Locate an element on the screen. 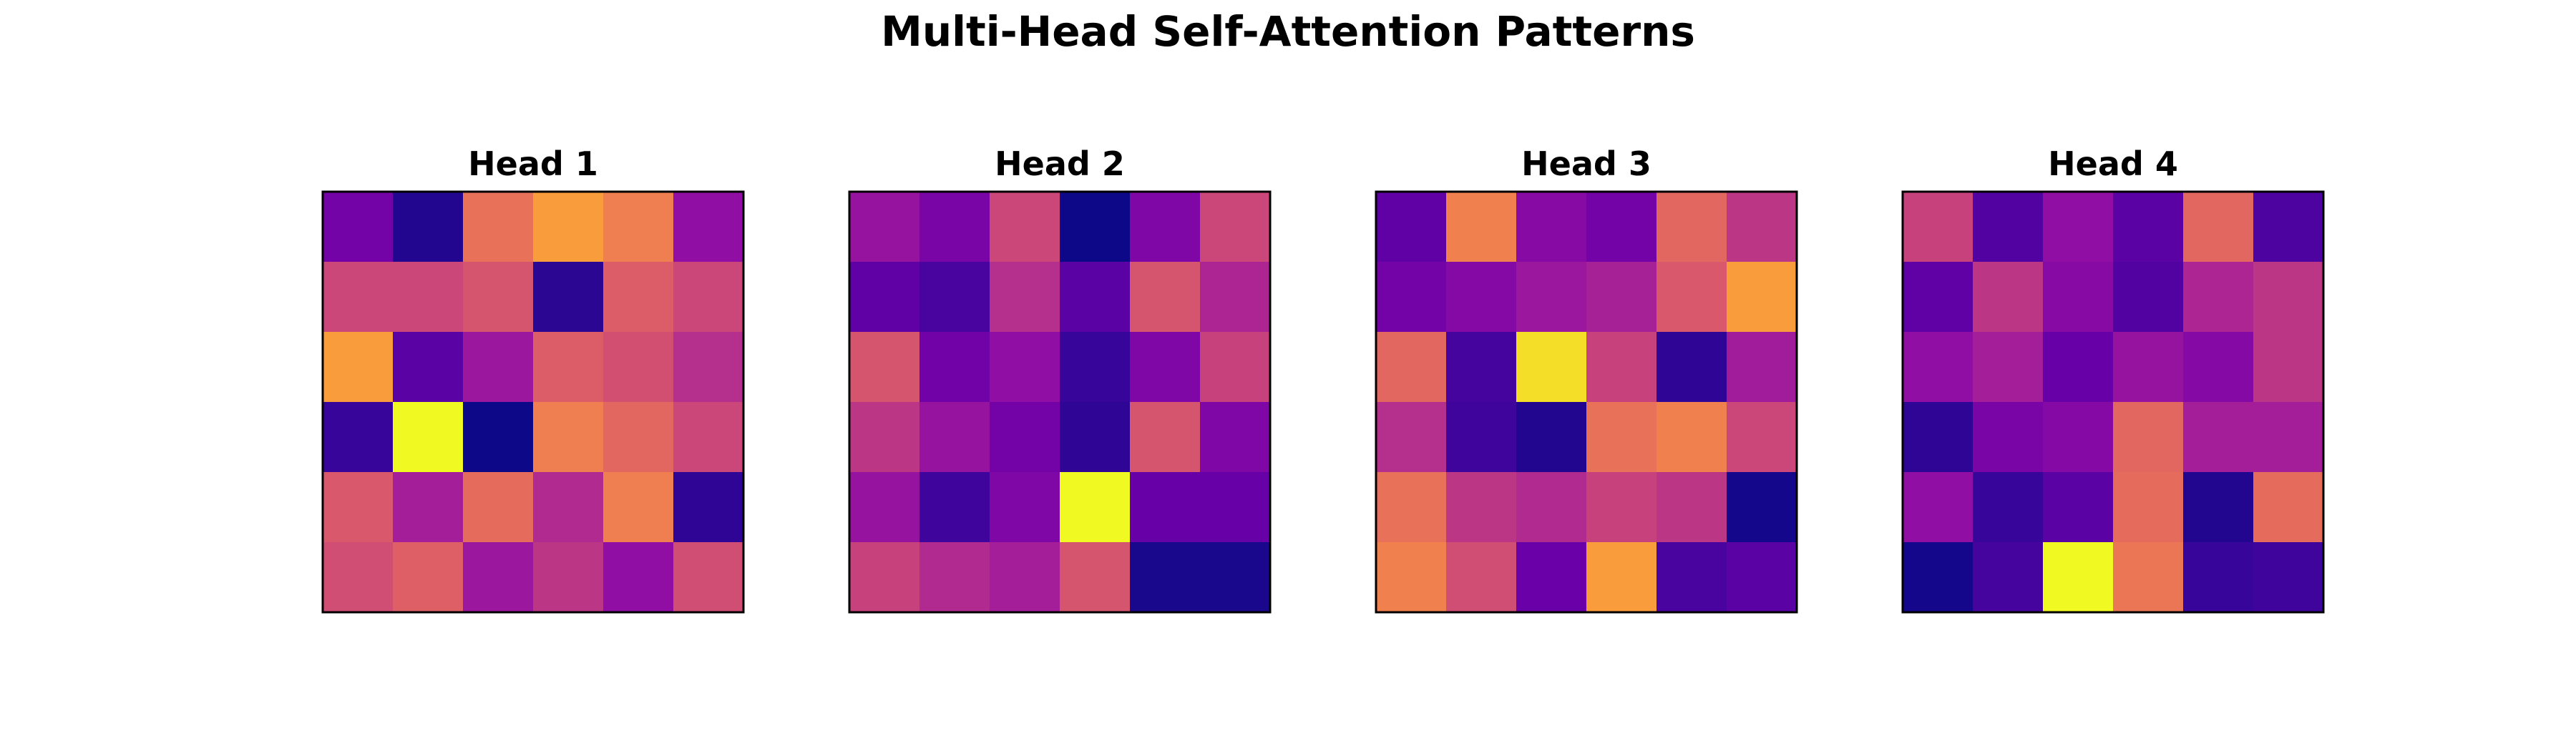  heatmap-cell-r5-c4 is located at coordinates (638, 577).